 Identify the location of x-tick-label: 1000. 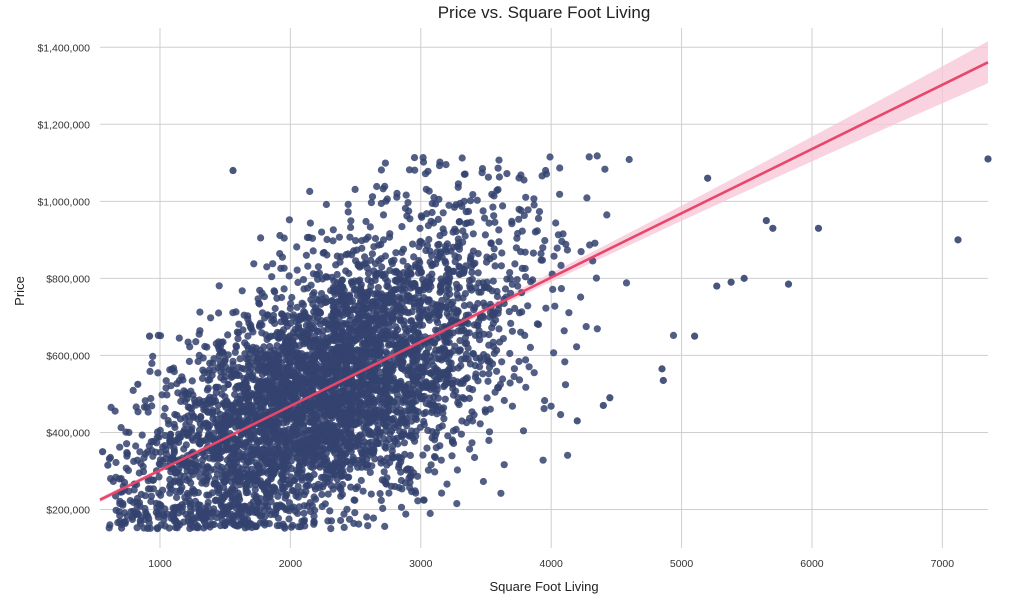
(160, 564).